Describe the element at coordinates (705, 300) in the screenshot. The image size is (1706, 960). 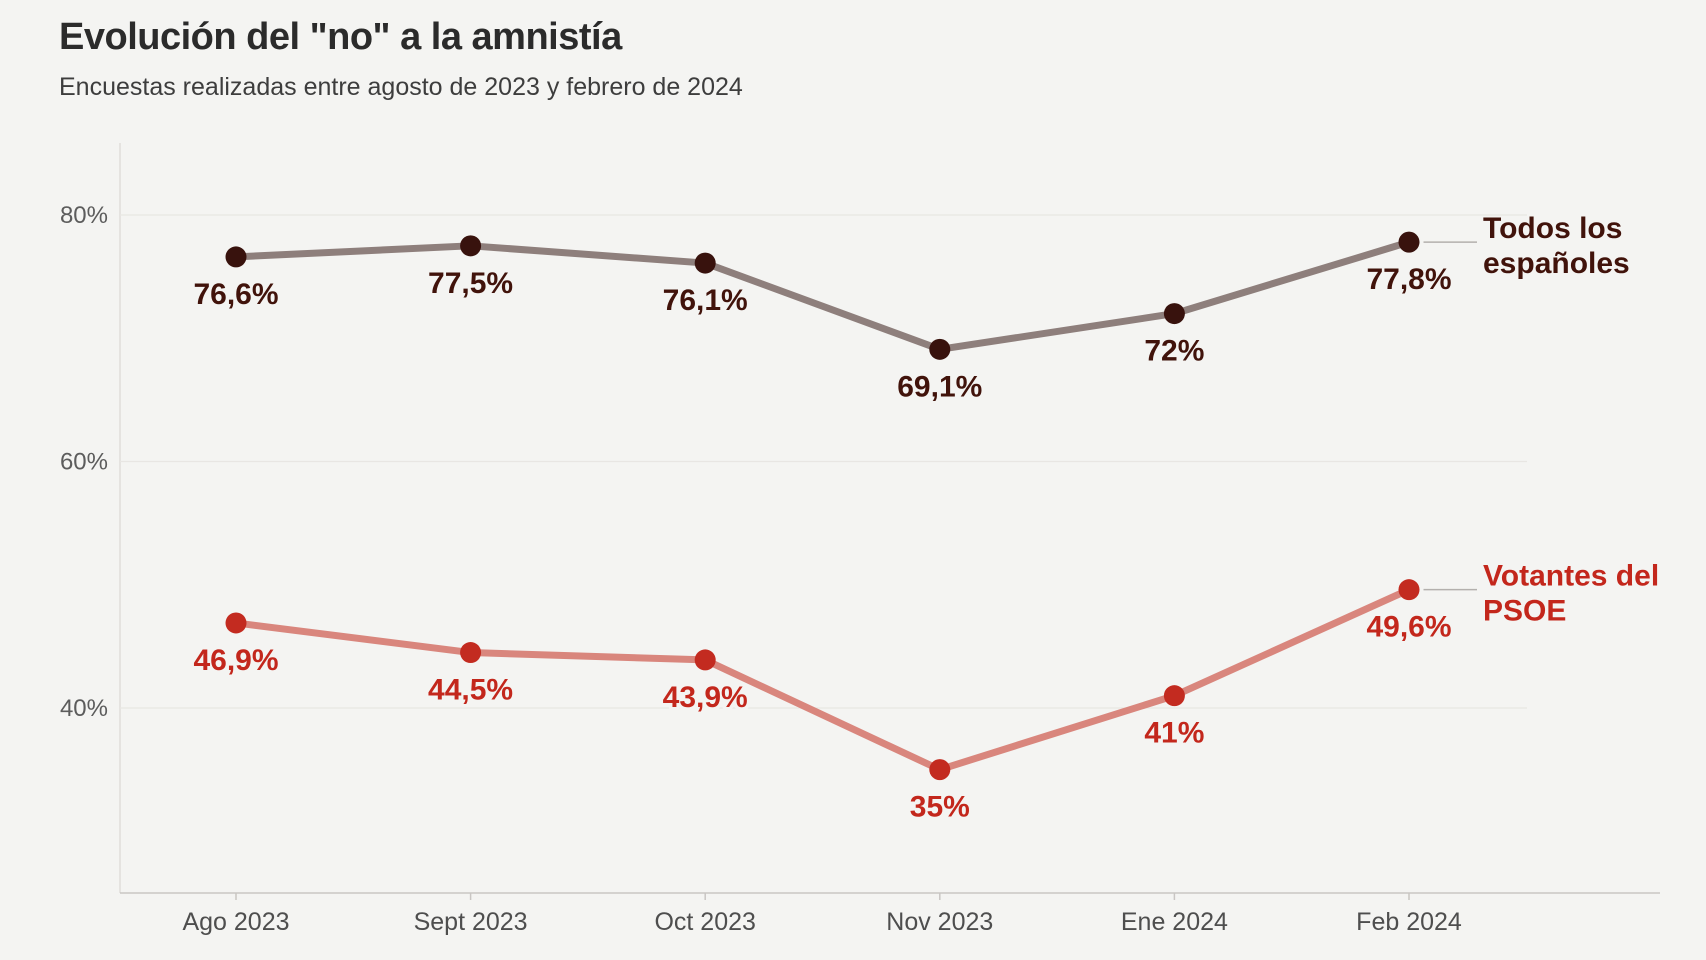
I see `data-point-label: 76,1%` at that location.